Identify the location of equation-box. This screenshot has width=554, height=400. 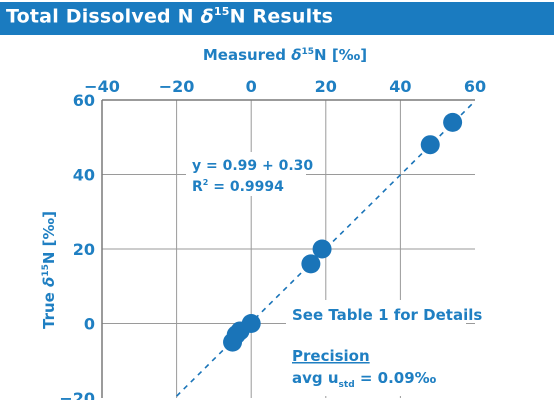
(246, 174).